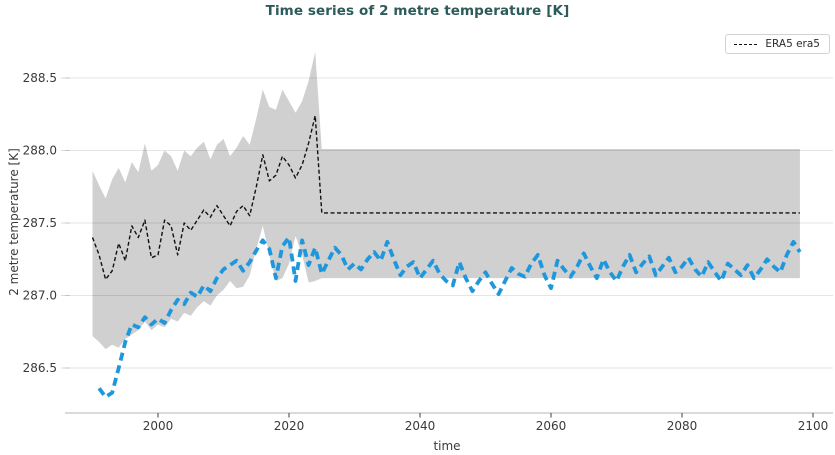 The width and height of the screenshot is (835, 455). I want to click on x-tick-label: 2100, so click(813, 426).